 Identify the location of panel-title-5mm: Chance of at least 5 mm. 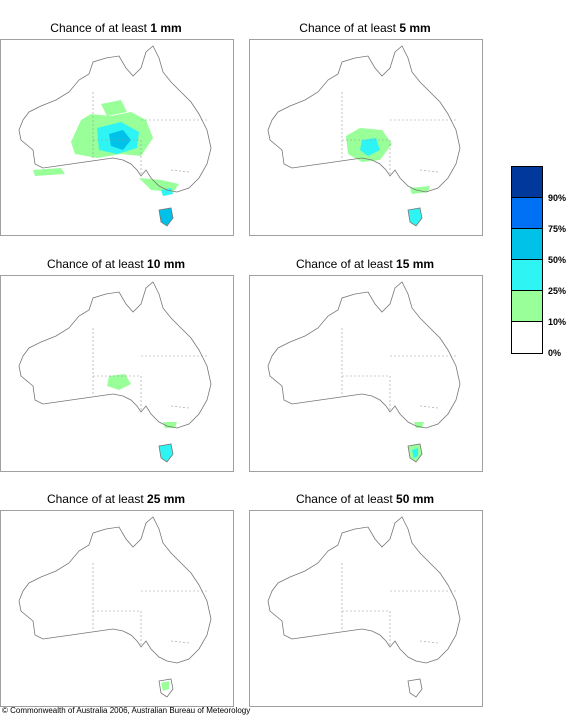
(365, 28).